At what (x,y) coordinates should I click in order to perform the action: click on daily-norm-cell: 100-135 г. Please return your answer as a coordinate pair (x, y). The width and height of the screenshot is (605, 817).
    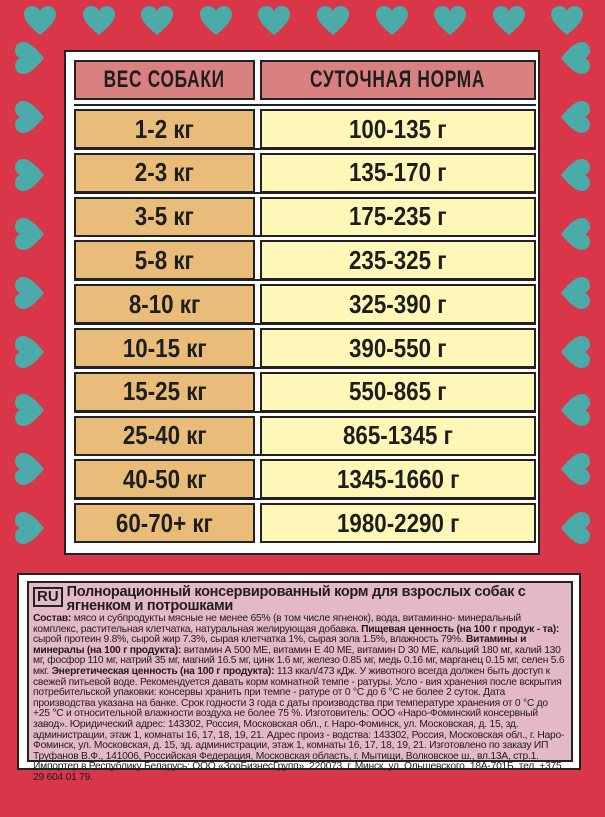
    Looking at the image, I should click on (398, 129).